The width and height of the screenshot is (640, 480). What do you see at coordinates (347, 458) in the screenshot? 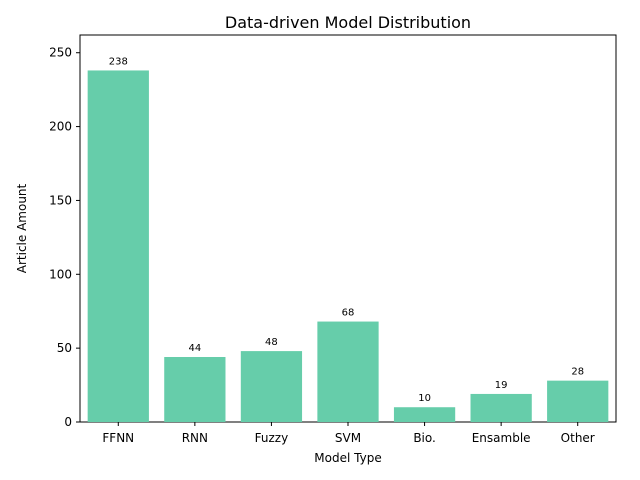
I see `x-axis-label: Model Type` at bounding box center [347, 458].